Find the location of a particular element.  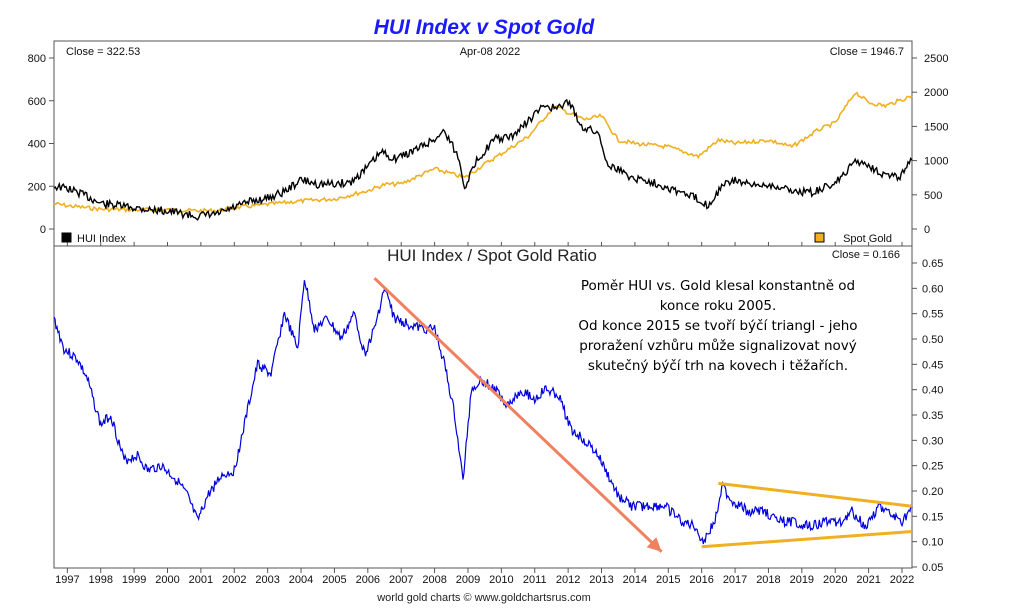

x-tick-label: 2014 is located at coordinates (635, 580).